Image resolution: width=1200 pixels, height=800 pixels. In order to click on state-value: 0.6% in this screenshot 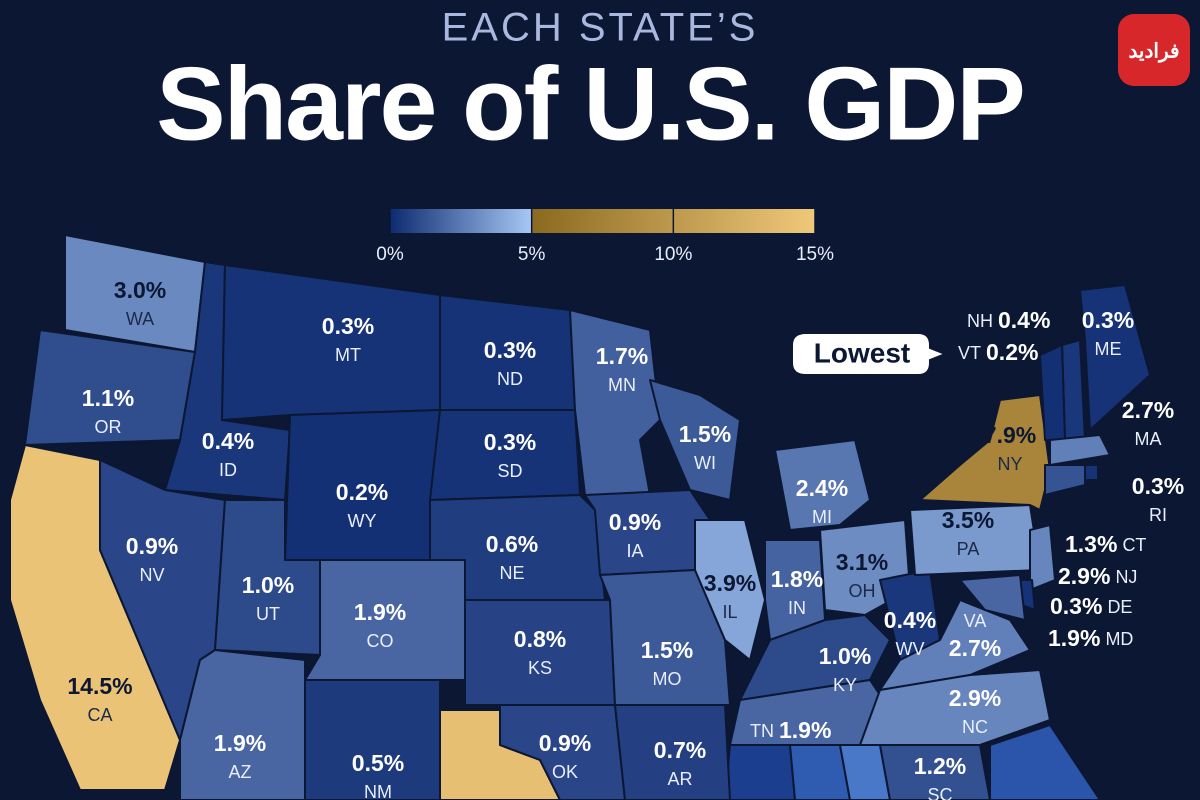, I will do `click(512, 544)`.